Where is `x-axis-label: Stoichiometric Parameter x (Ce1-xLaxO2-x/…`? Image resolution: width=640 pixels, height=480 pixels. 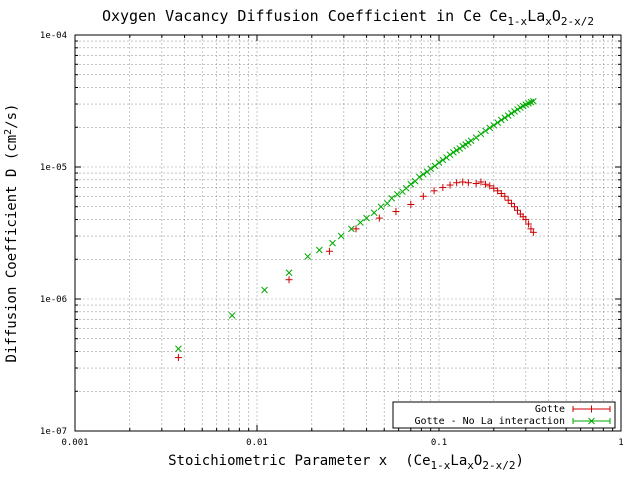
x-axis-label: Stoichiometric Parameter x (Ce1-xLaxO2-x/… is located at coordinates (346, 462).